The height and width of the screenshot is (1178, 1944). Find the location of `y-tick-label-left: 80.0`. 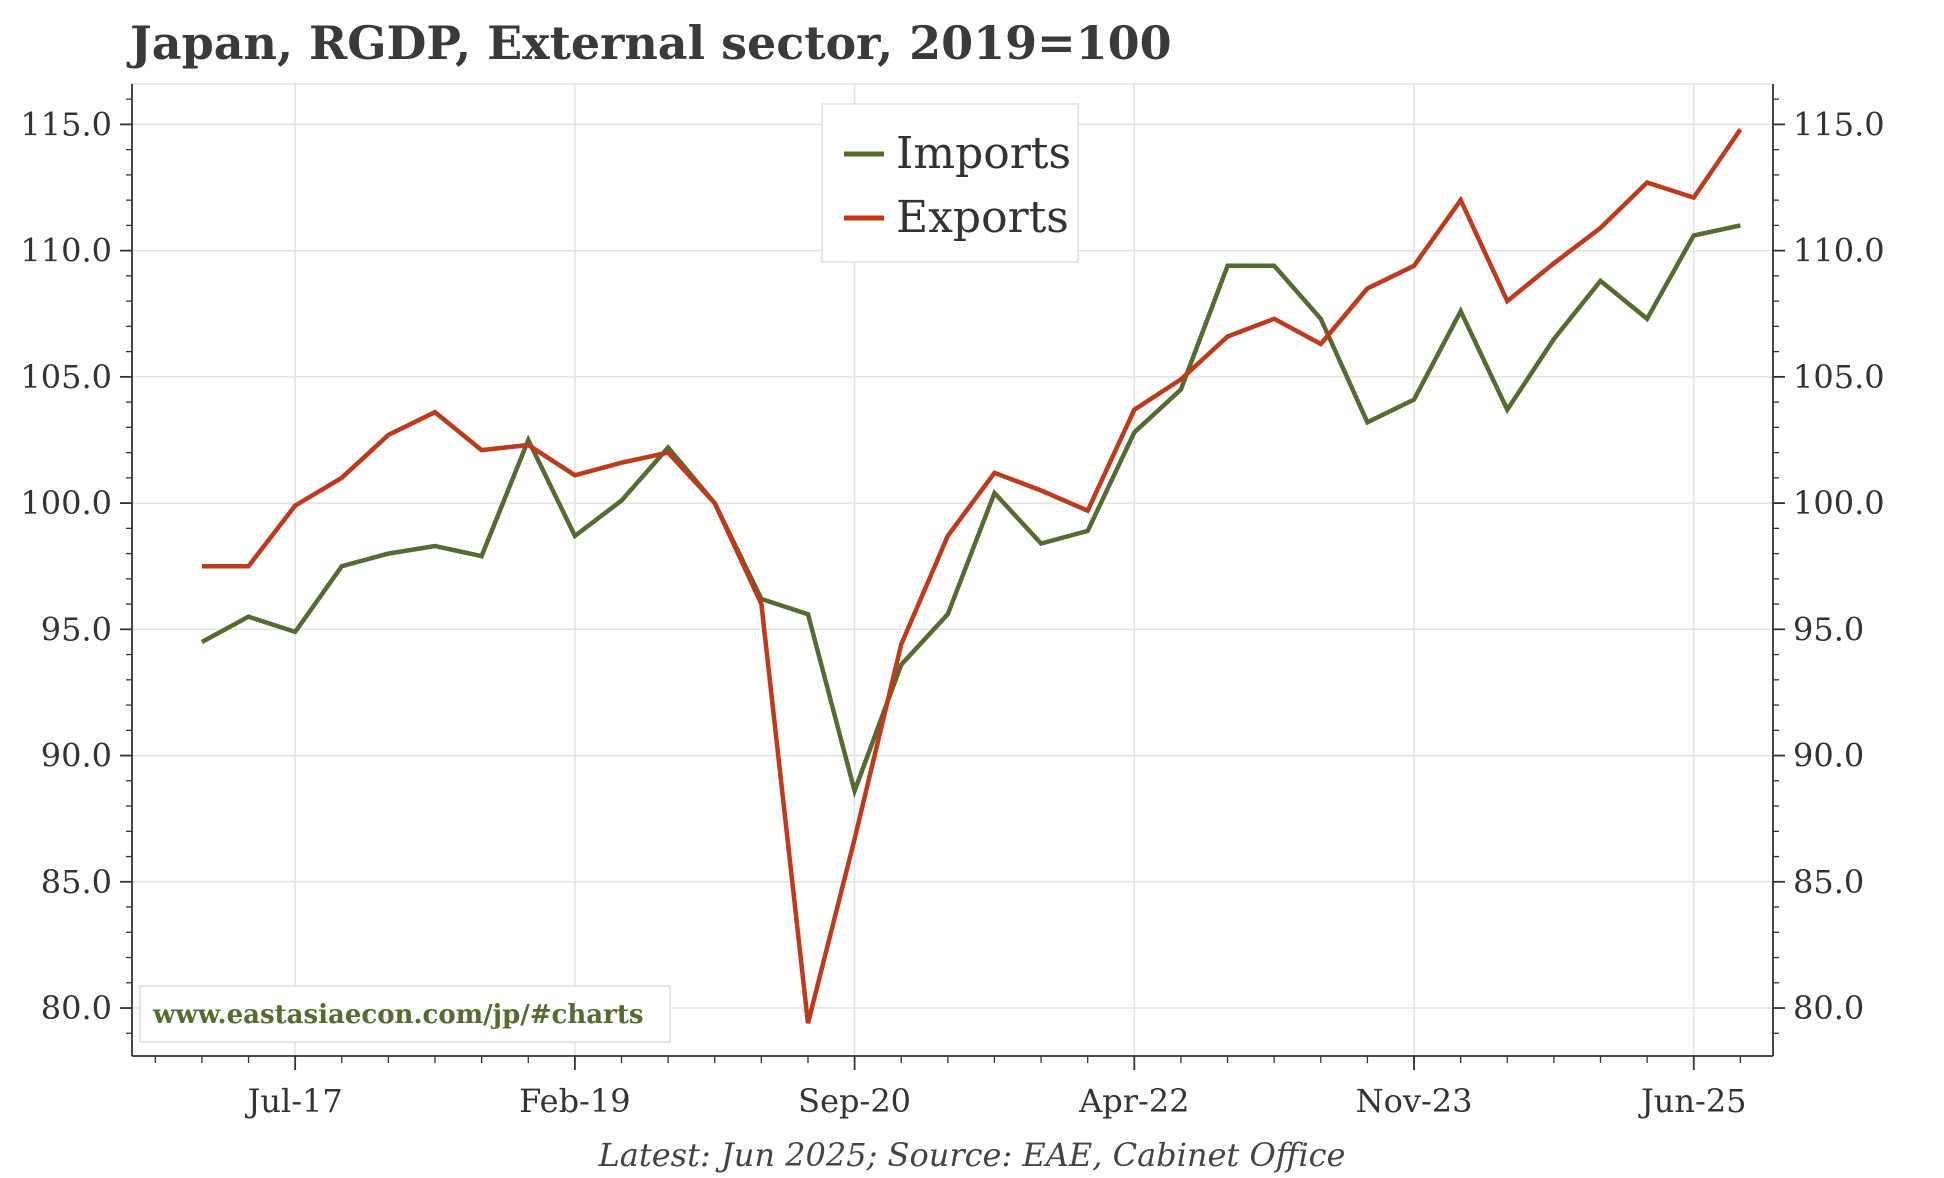

y-tick-label-left: 80.0 is located at coordinates (76, 1008).